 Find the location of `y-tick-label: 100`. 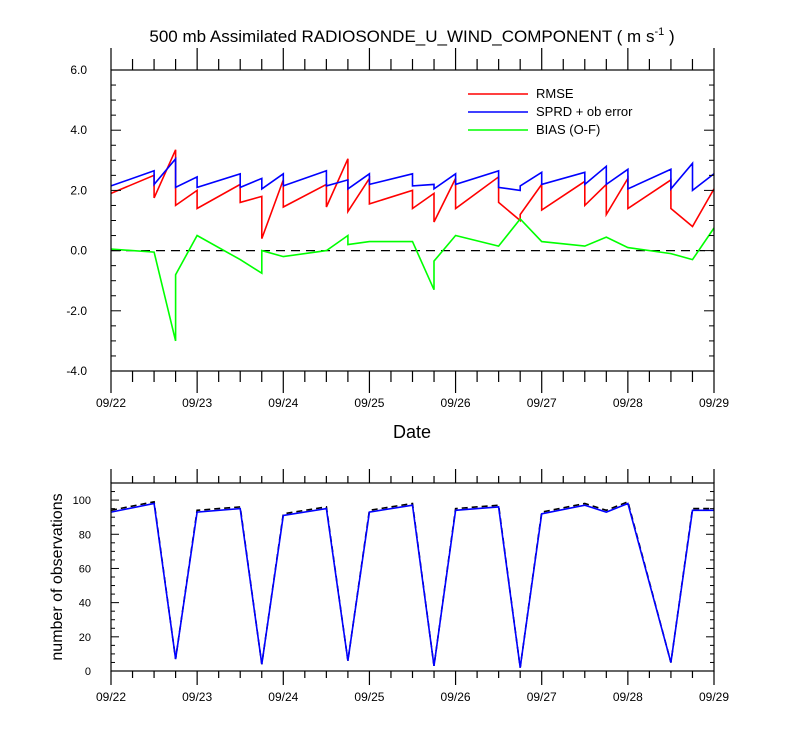

y-tick-label: 100 is located at coordinates (82, 501).